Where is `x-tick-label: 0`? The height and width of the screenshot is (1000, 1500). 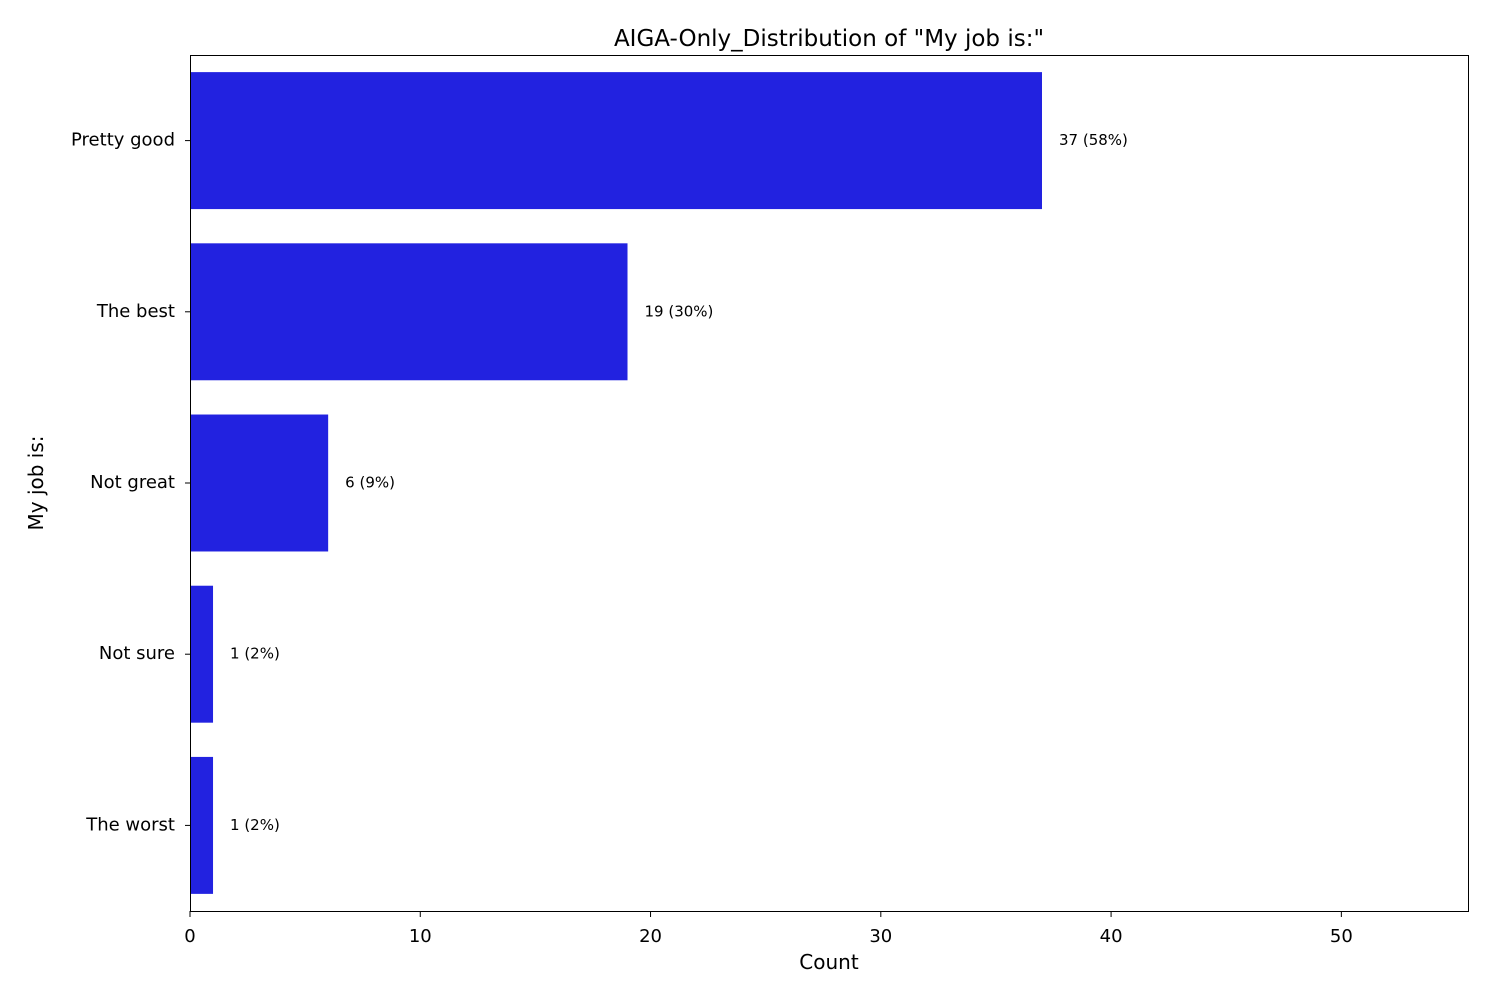
x-tick-label: 0 is located at coordinates (189, 936).